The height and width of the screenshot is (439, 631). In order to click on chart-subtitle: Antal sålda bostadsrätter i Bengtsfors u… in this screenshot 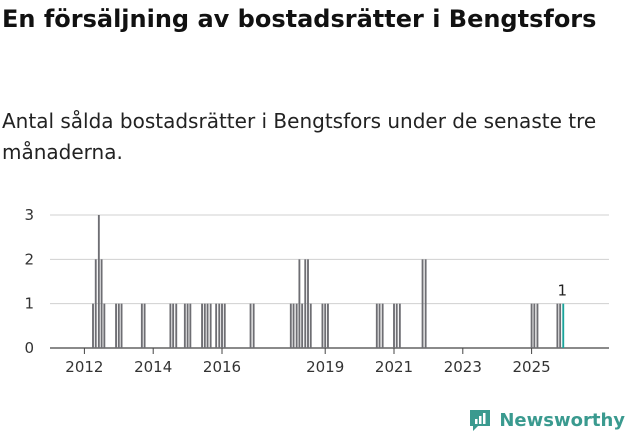, I will do `click(299, 136)`.